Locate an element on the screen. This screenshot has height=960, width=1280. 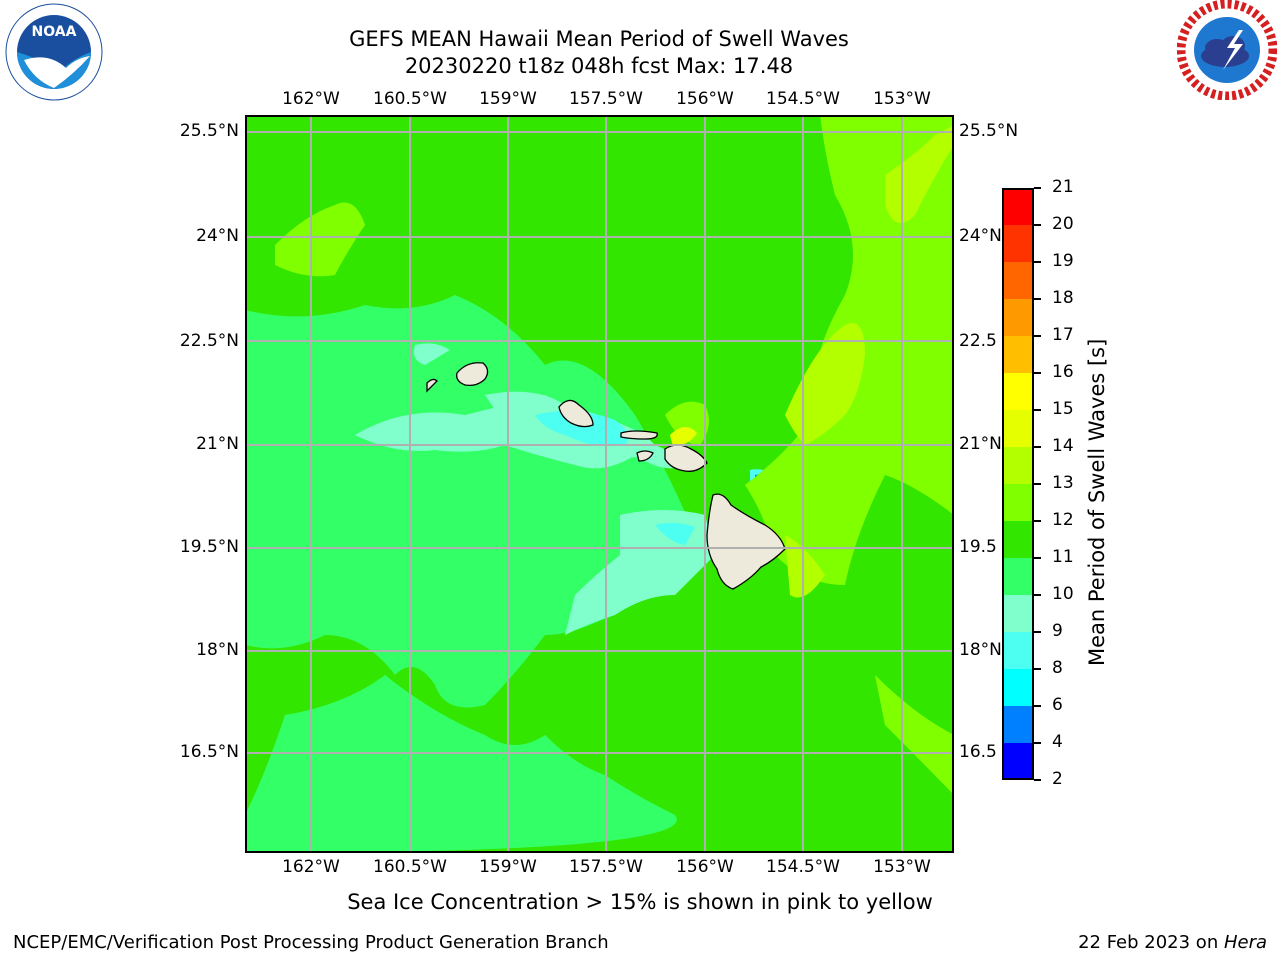
lat-label-left: 22.5°N is located at coordinates (209, 341).